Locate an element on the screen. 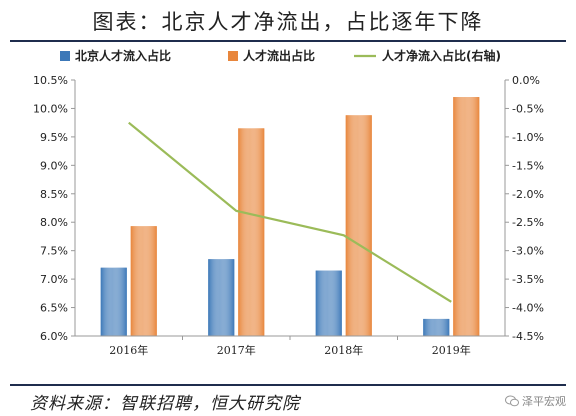 The width and height of the screenshot is (576, 416). watermark: 泽平宏观 is located at coordinates (535, 401).